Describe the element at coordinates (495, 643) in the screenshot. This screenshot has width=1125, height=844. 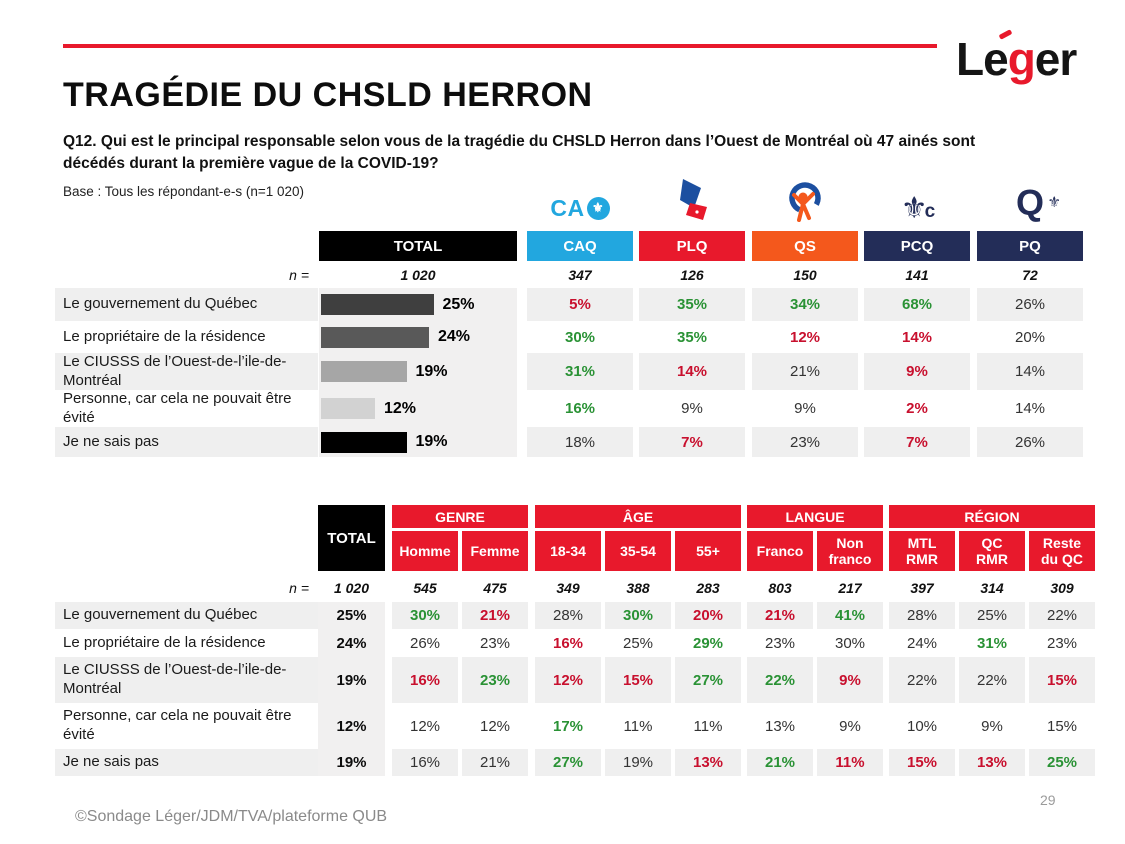
I see `stat-cell: 23%` at that location.